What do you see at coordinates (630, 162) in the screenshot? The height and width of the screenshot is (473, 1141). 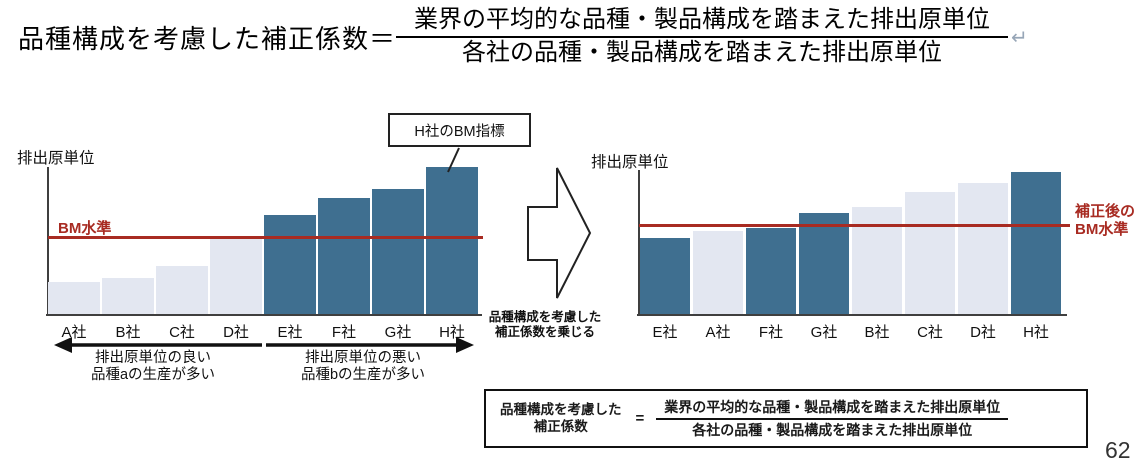 I see `right-y-axis-label: 排出原単位` at bounding box center [630, 162].